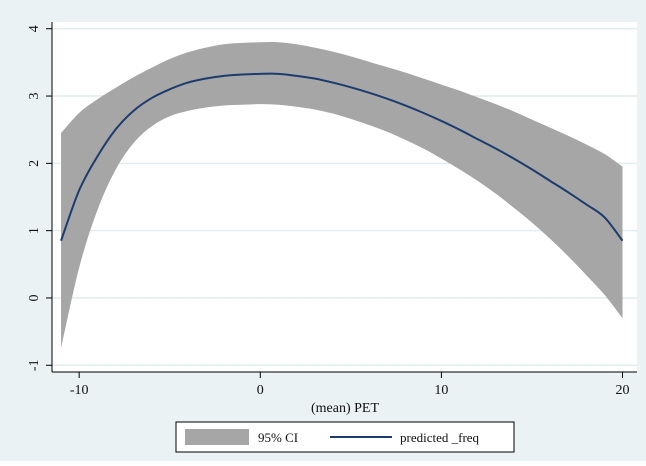 This screenshot has width=646, height=466. I want to click on legend-line-label: predicted _freq, so click(440, 437).